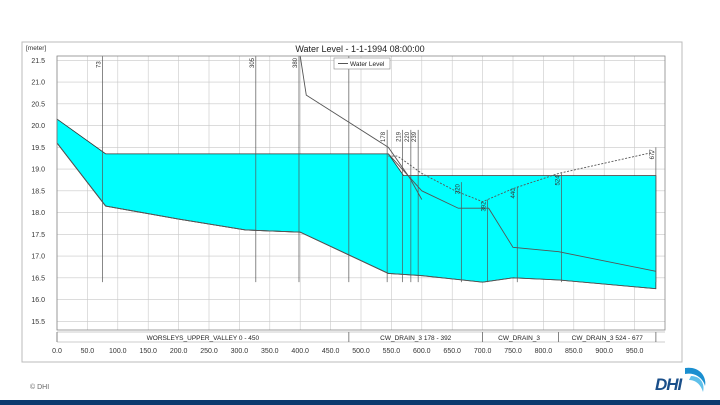 Image resolution: width=720 pixels, height=405 pixels. Describe the element at coordinates (522, 212) in the screenshot. I see `bank-line-lower` at that location.